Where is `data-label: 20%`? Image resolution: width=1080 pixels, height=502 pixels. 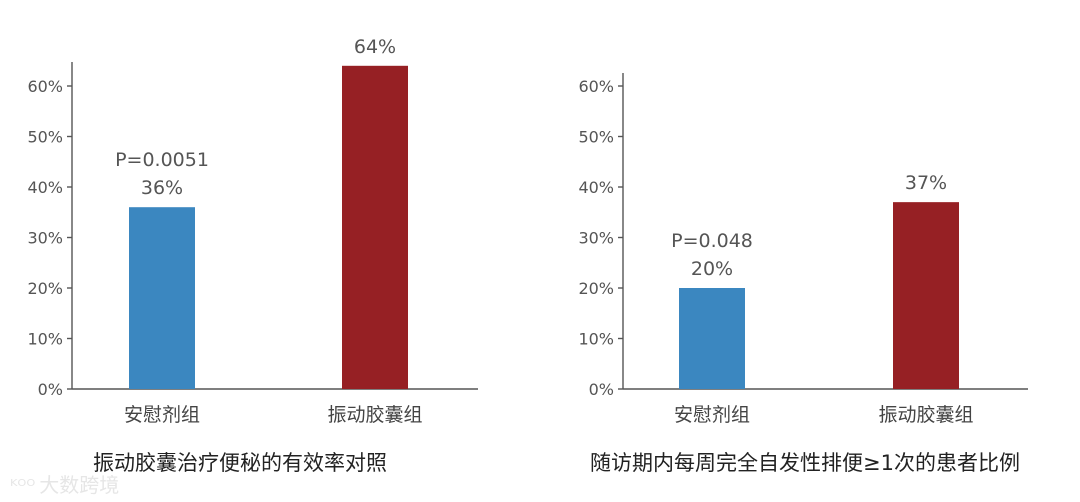
data-label: 20% is located at coordinates (712, 269).